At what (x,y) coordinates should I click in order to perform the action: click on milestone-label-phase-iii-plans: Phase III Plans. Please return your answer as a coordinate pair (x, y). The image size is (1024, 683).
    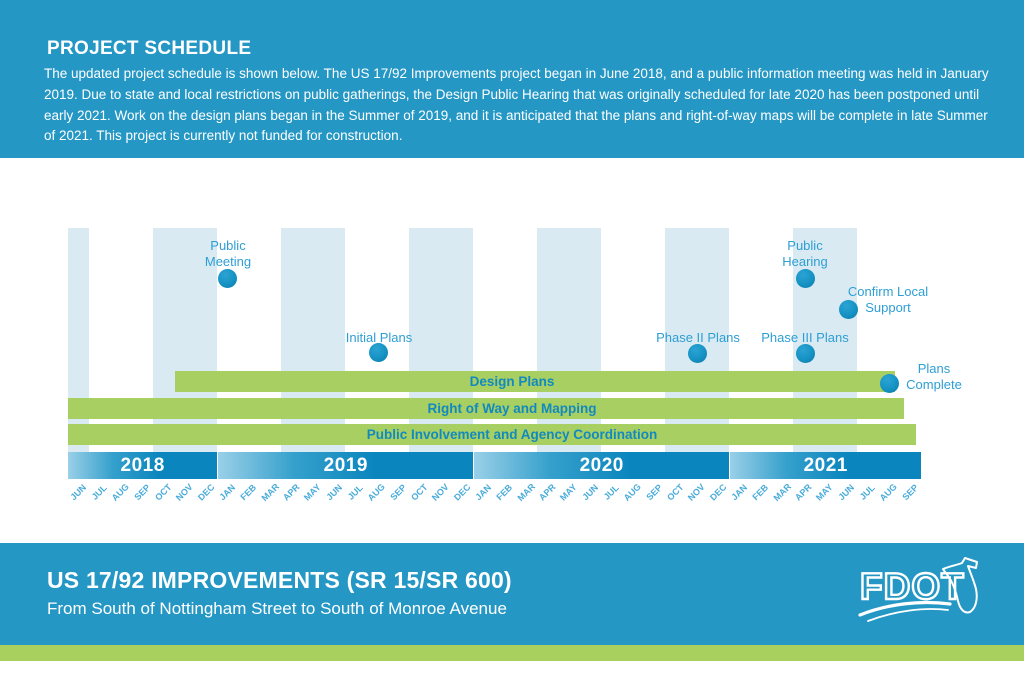
    Looking at the image, I should click on (805, 337).